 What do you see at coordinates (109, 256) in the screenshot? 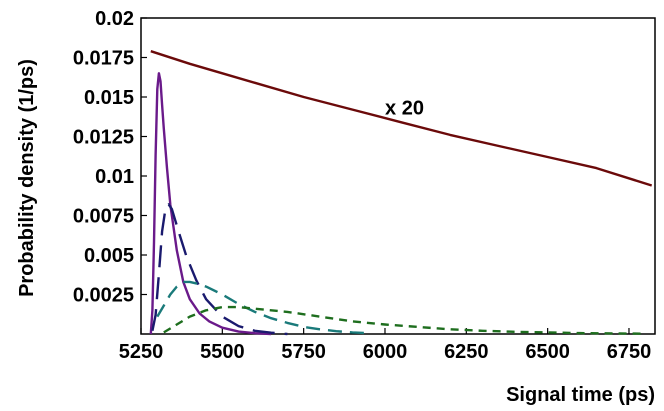
I see `y-tick-label: 0.005` at bounding box center [109, 256].